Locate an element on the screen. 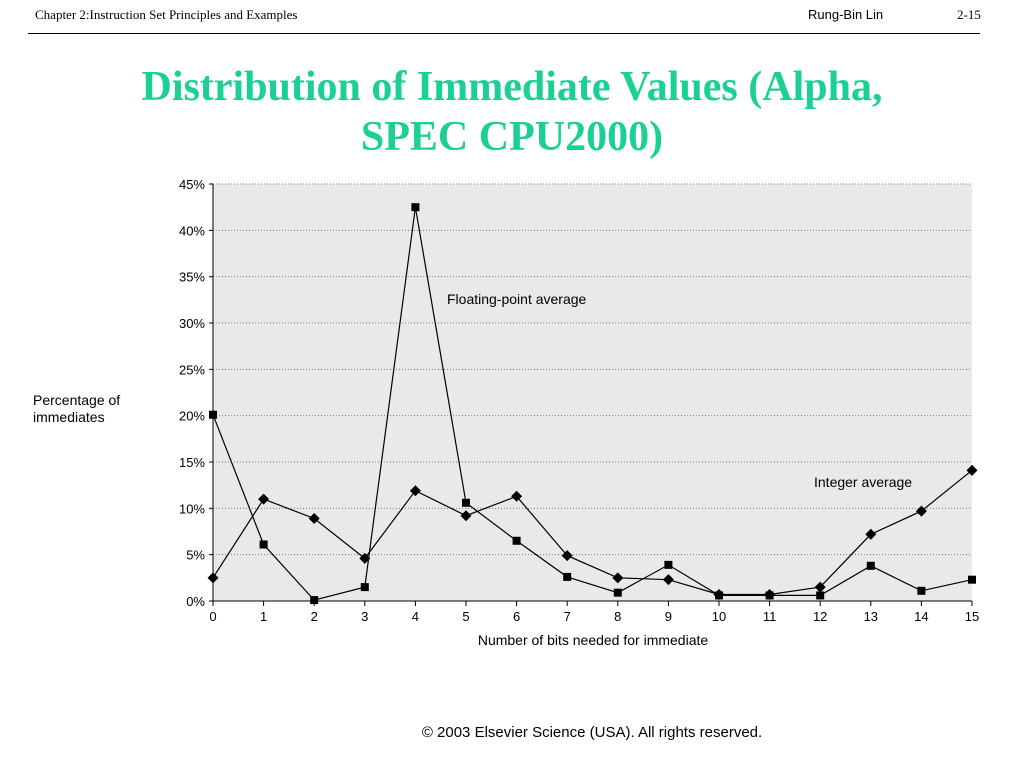 The height and width of the screenshot is (768, 1024). x-tick-label: 10 is located at coordinates (719, 616).